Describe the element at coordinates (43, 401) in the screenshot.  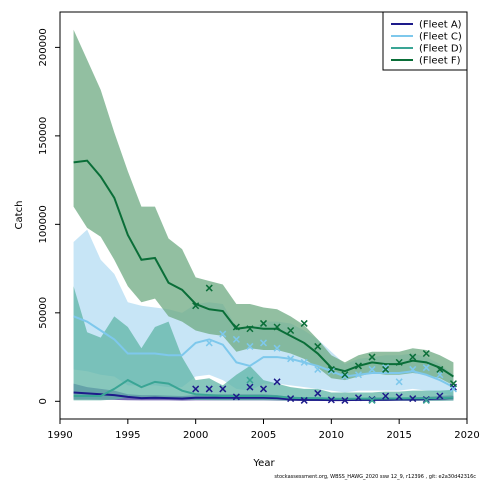
I see `y-tick-label: 0` at that location.